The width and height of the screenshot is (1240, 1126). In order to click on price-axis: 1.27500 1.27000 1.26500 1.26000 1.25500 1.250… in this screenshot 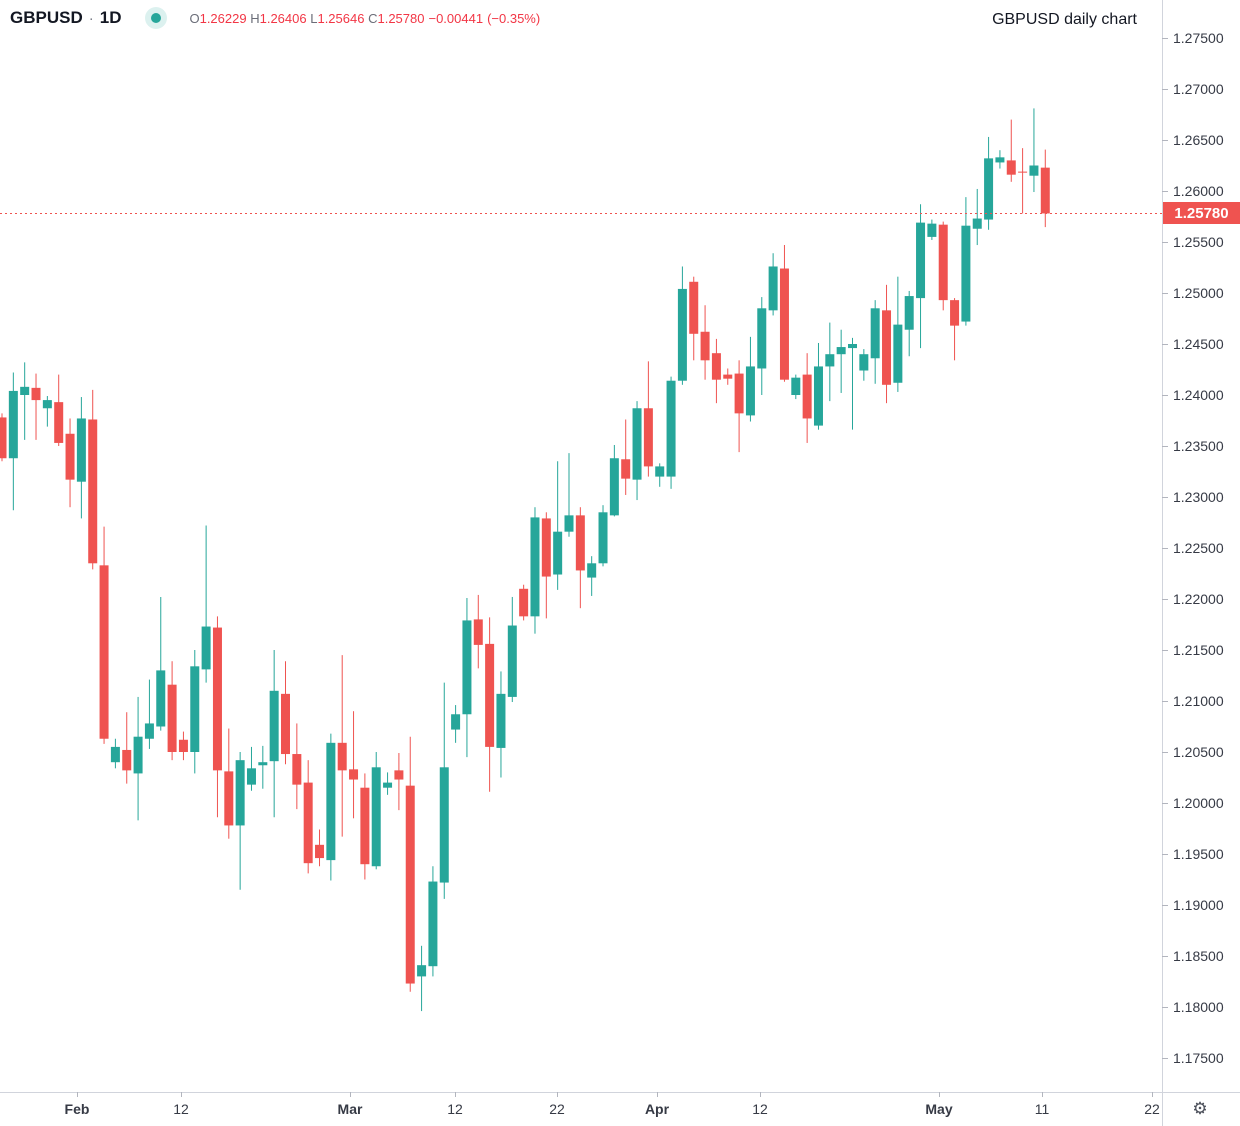, I will do `click(1201, 546)`.